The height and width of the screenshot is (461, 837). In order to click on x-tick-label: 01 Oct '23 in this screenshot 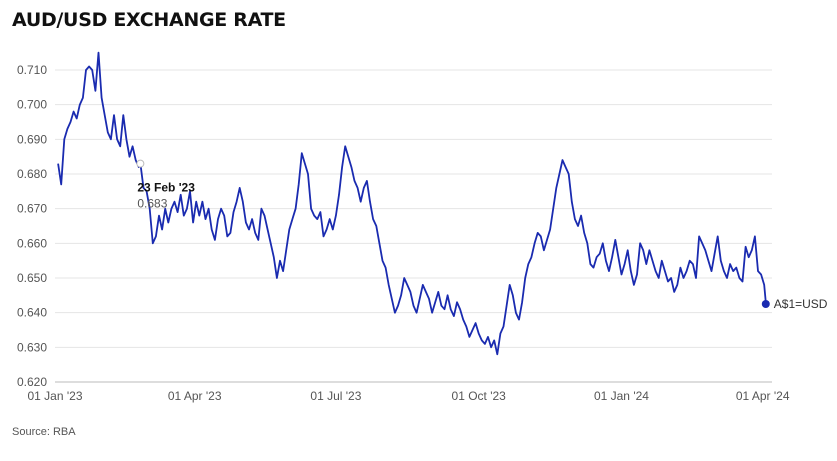, I will do `click(479, 396)`.